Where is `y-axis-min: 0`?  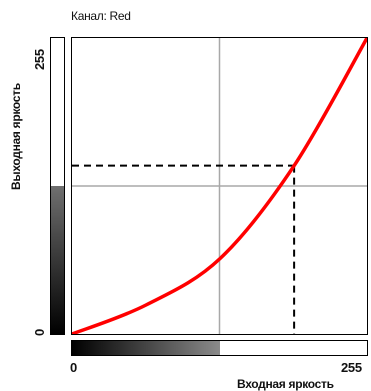 y-axis-min: 0 is located at coordinates (39, 332).